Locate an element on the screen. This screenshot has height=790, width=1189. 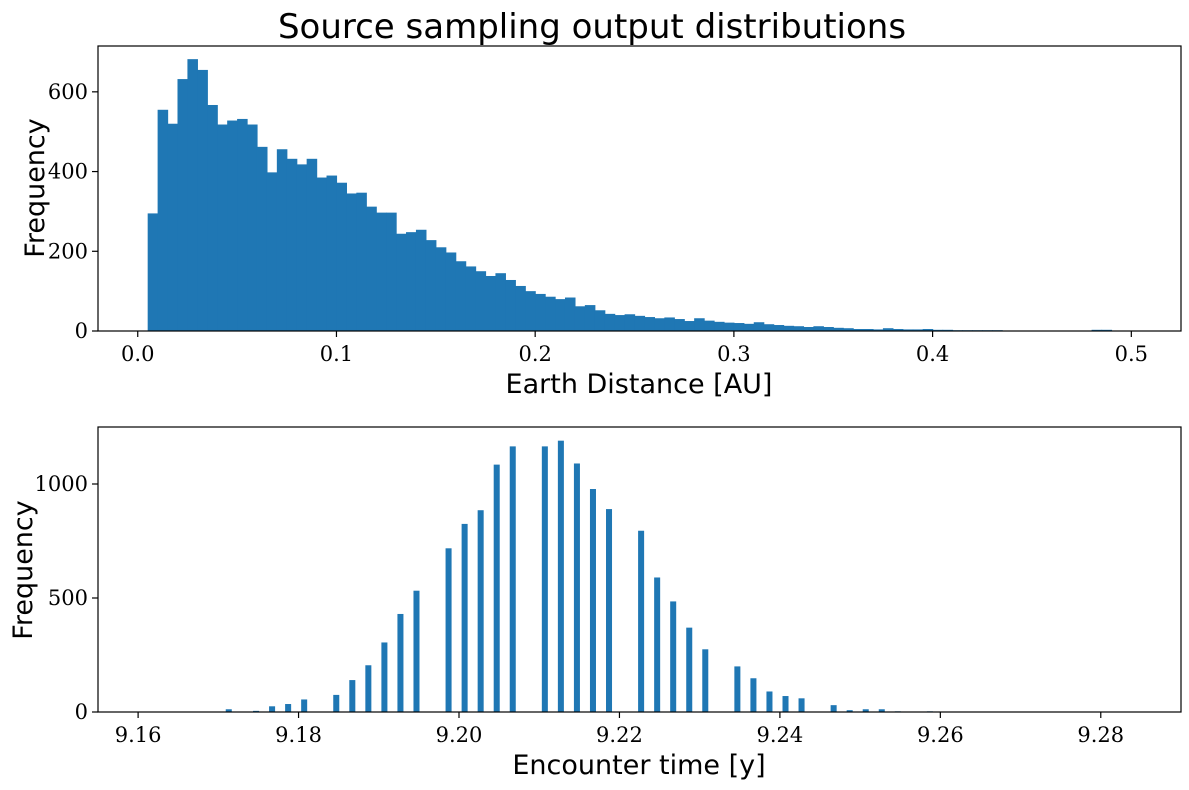
y-tick-label: 1000 is located at coordinates (61, 484).